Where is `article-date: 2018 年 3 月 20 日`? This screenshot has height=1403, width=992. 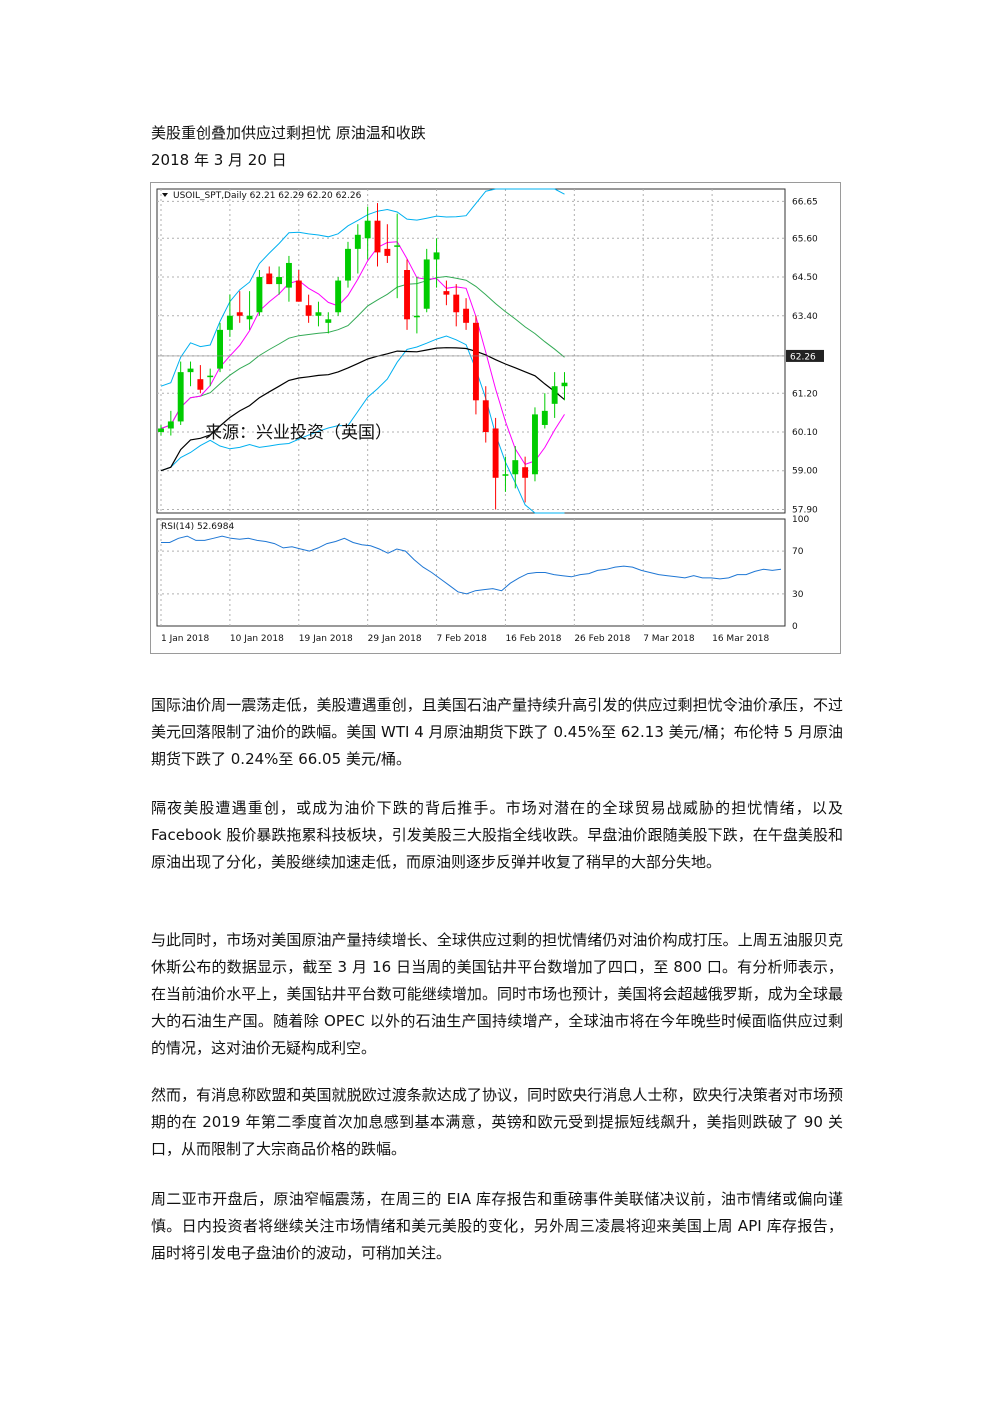 article-date: 2018 年 3 月 20 日 is located at coordinates (219, 160).